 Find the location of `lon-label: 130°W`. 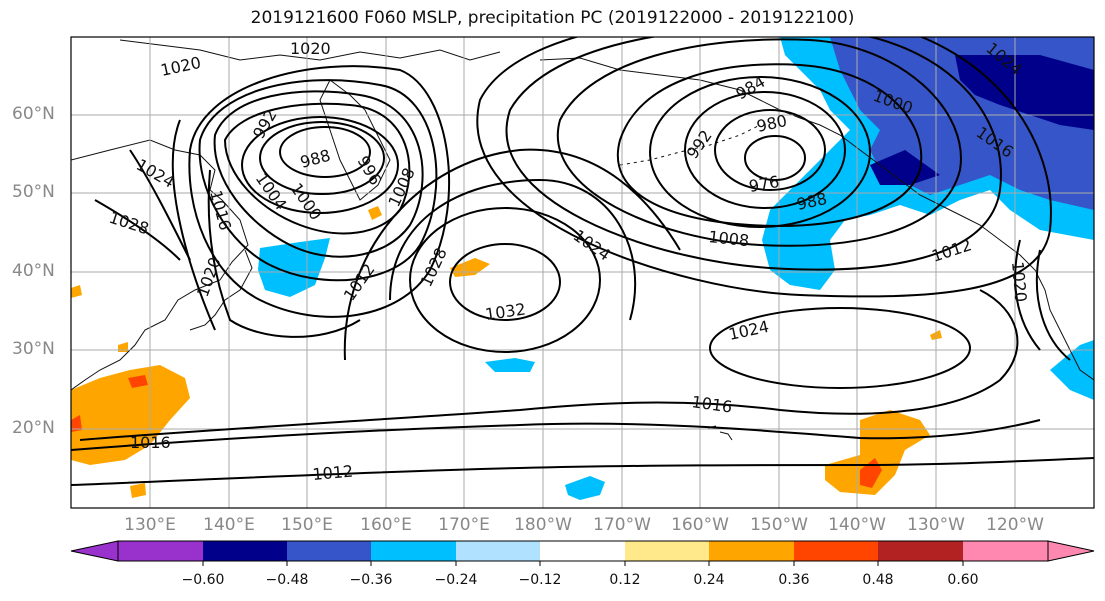

lon-label: 130°W is located at coordinates (936, 525).